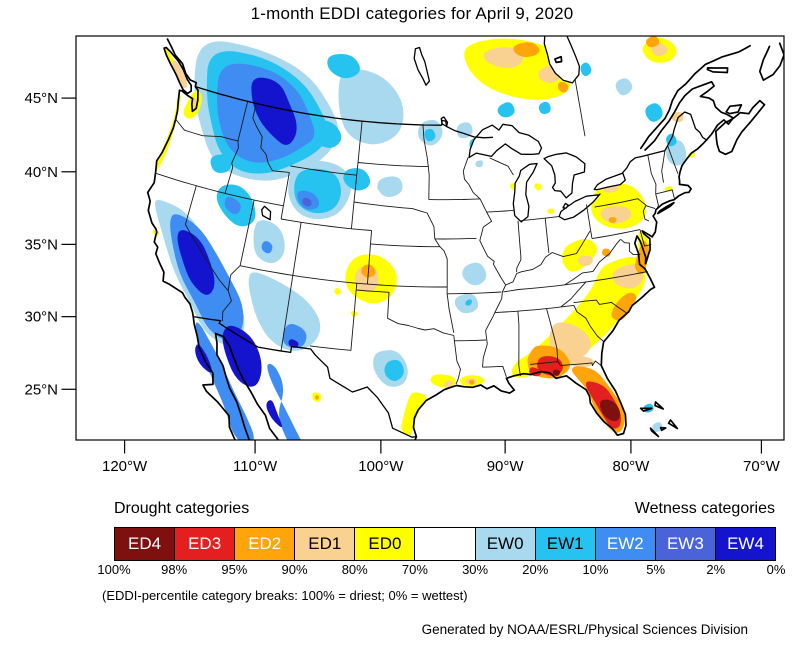  I want to click on legend-box-ED3: ED3, so click(205, 544).